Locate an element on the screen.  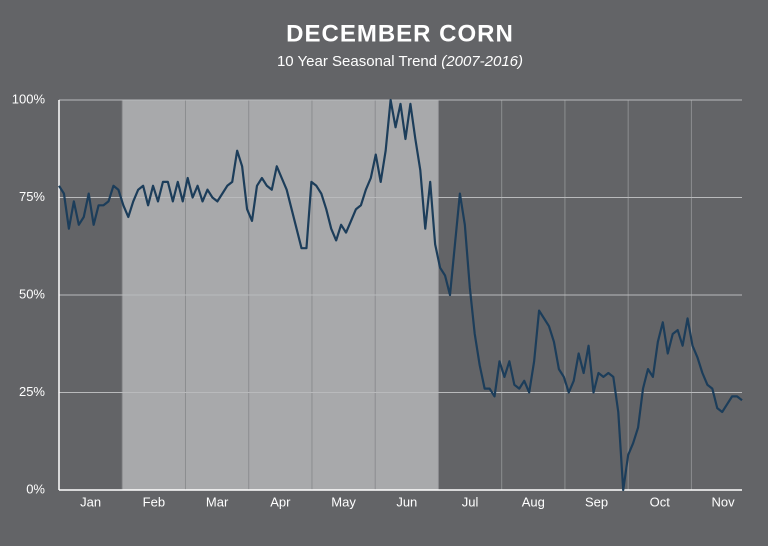
x-tick-label: May is located at coordinates (343, 501).